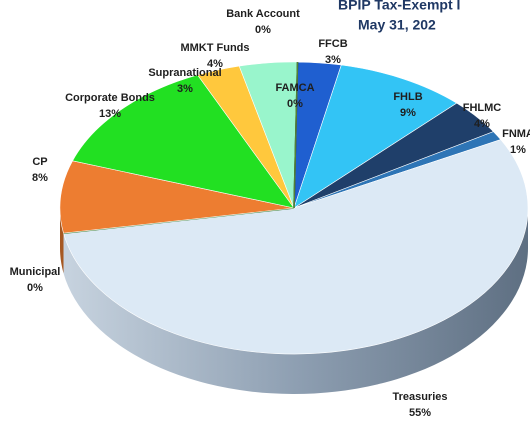 Image resolution: width=530 pixels, height=424 pixels. Describe the element at coordinates (518, 150) in the screenshot. I see `slice-value-label: 1%` at that location.